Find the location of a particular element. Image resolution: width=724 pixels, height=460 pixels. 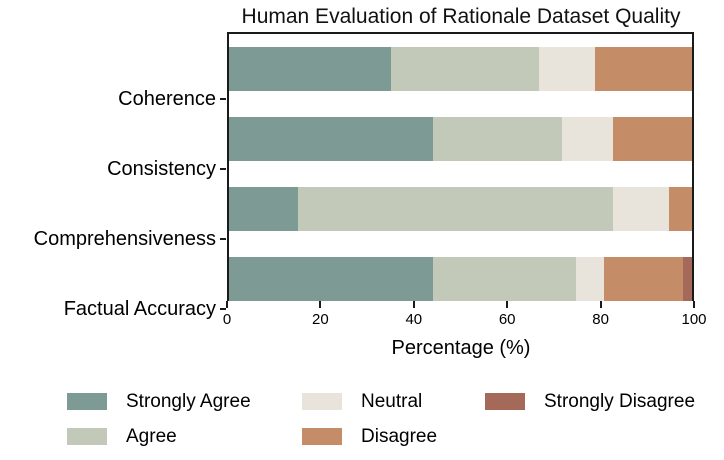

x-tick-label: 40 is located at coordinates (414, 319).